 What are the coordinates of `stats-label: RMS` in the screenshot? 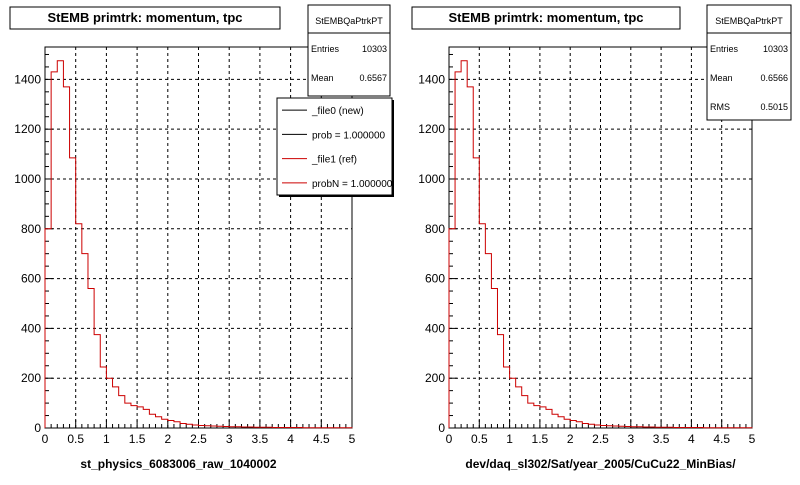 It's located at (720, 107).